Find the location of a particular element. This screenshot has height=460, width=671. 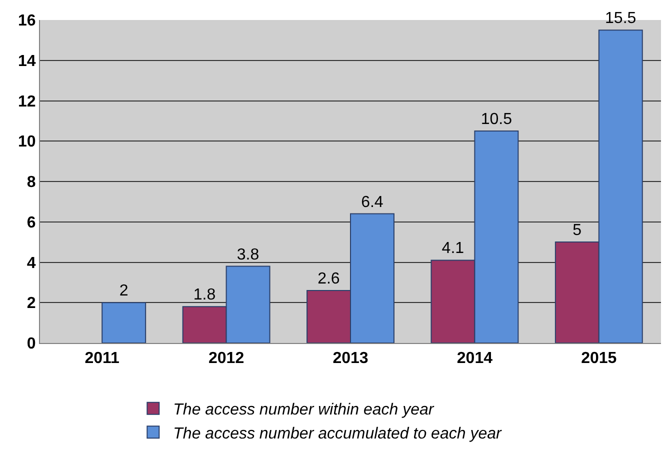

y-tick-label: 0 is located at coordinates (31, 344).